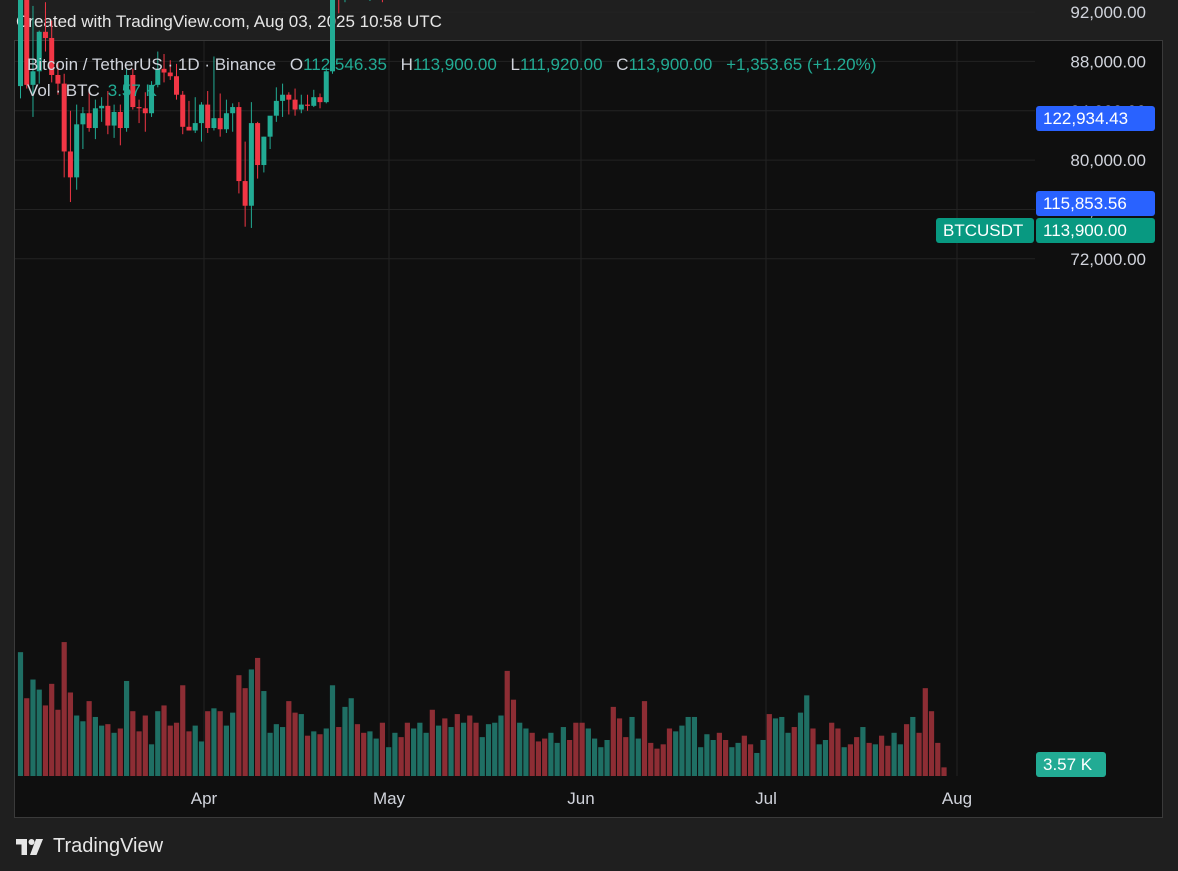 This screenshot has width=1178, height=871. I want to click on open-value: 112,546.35, so click(345, 64).